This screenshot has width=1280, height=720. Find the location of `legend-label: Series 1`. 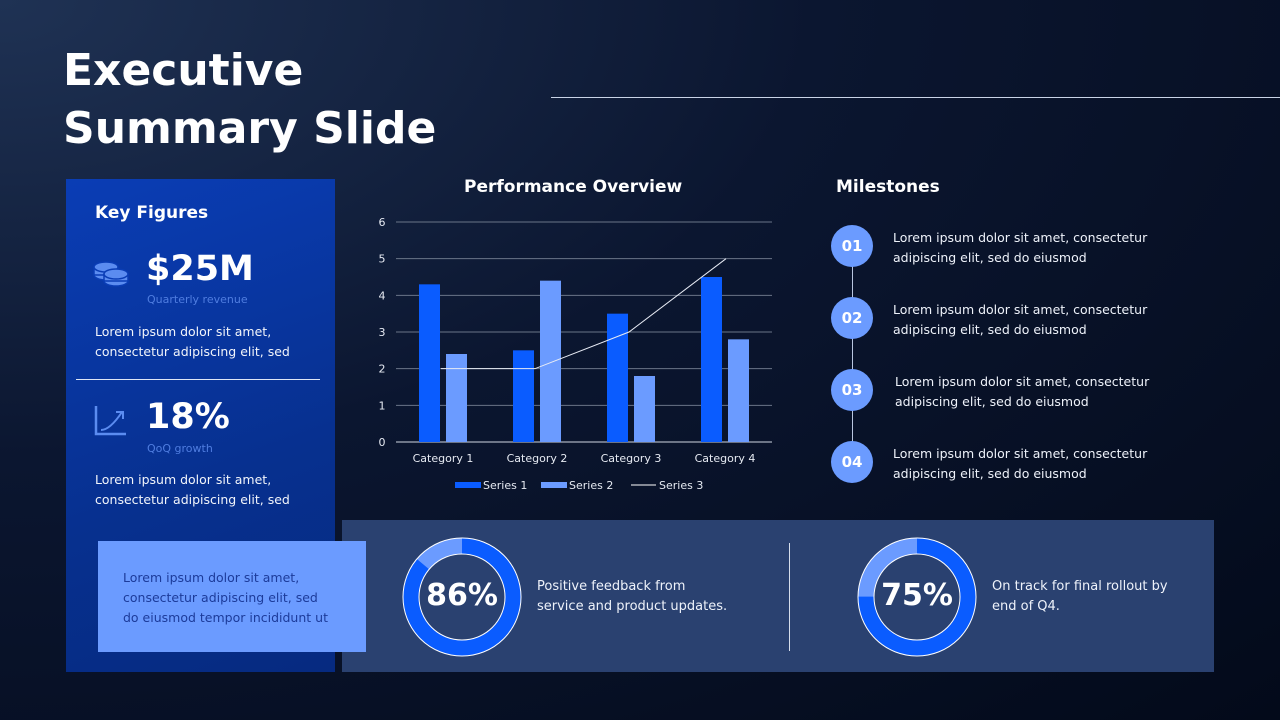

legend-label: Series 1 is located at coordinates (505, 485).